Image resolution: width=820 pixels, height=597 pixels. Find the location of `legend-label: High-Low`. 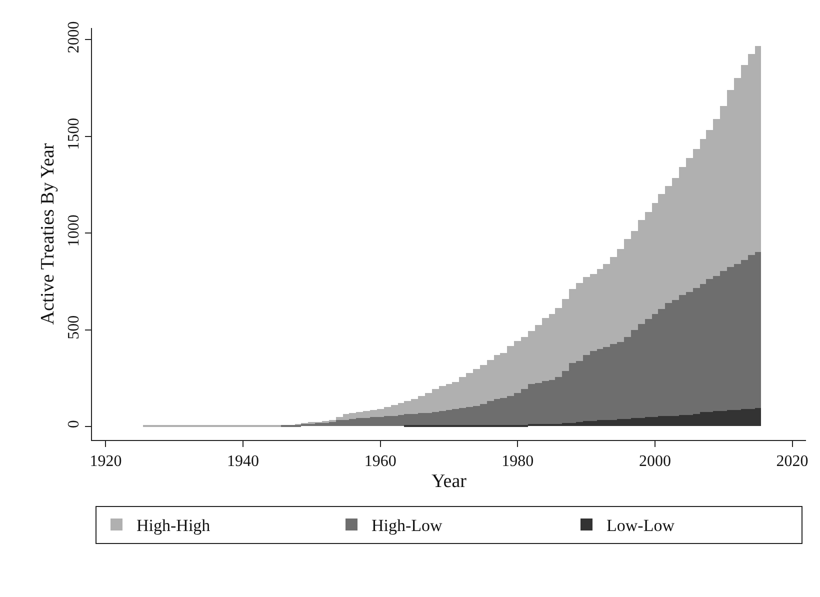

legend-label: High-Low is located at coordinates (408, 526).